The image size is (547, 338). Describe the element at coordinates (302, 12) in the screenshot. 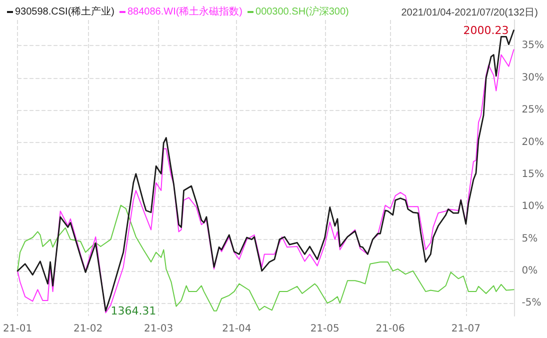

I see `legend-label: 000300.SH(沪深300)` at that location.